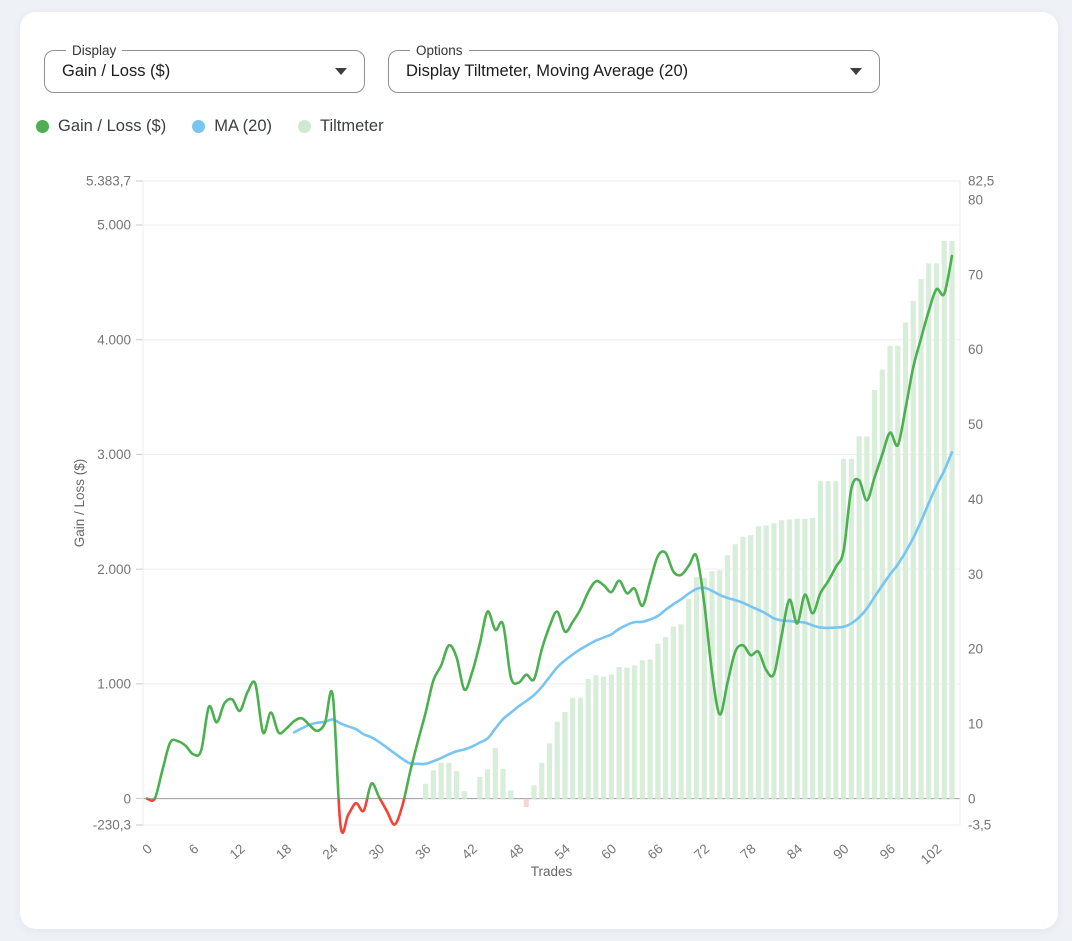  I want to click on ma20-dot-icon, so click(199, 126).